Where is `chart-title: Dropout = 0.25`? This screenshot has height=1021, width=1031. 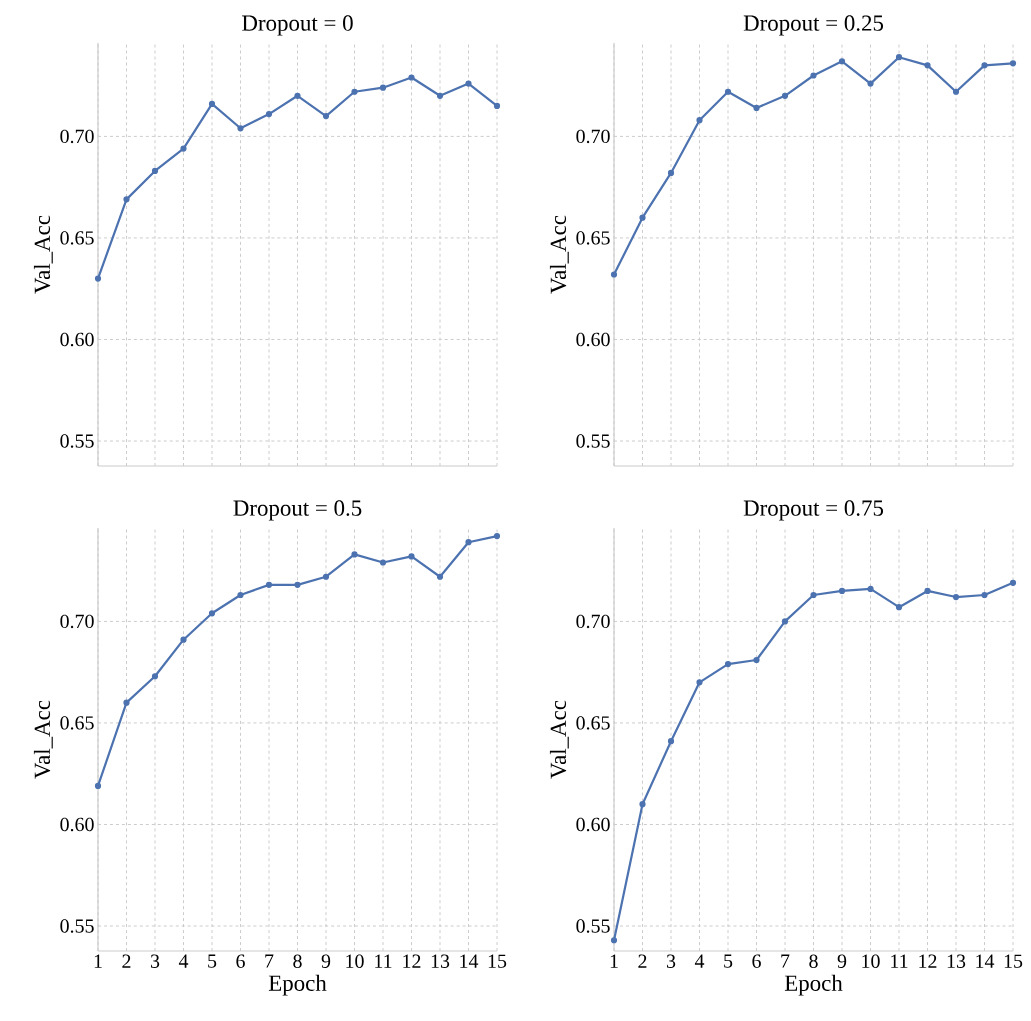
chart-title: Dropout = 0.25 is located at coordinates (813, 25).